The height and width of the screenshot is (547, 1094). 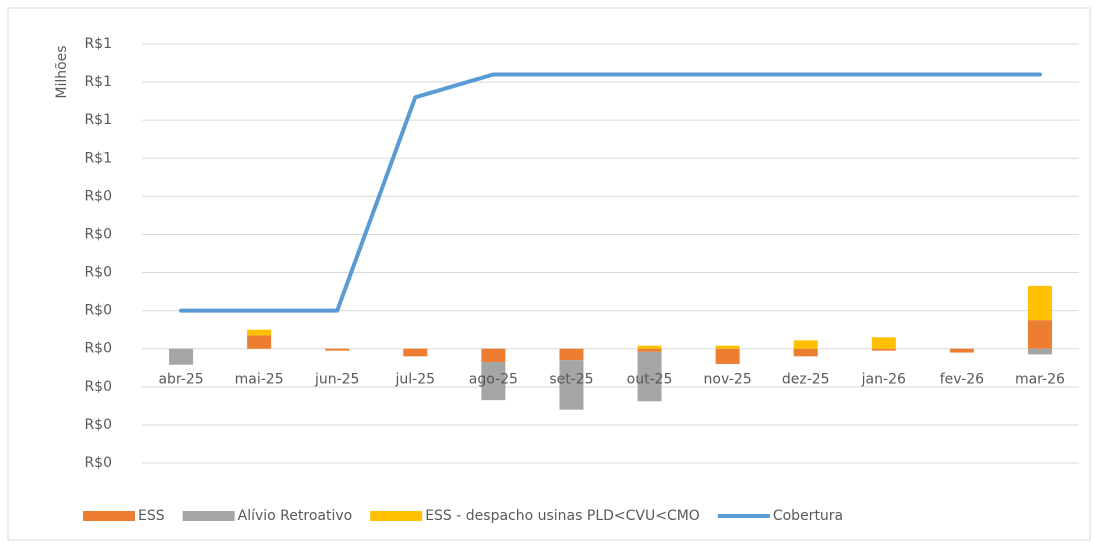 I want to click on x-tick-label: out-25, so click(x=650, y=380).